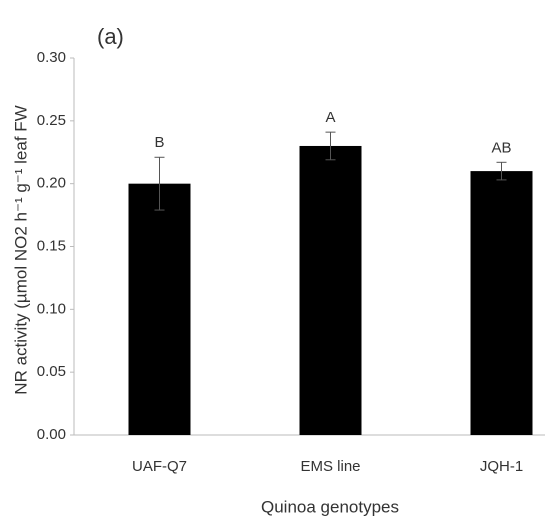 The height and width of the screenshot is (528, 550). What do you see at coordinates (330, 506) in the screenshot?
I see `x-axis-title: Quinoa genotypes` at bounding box center [330, 506].